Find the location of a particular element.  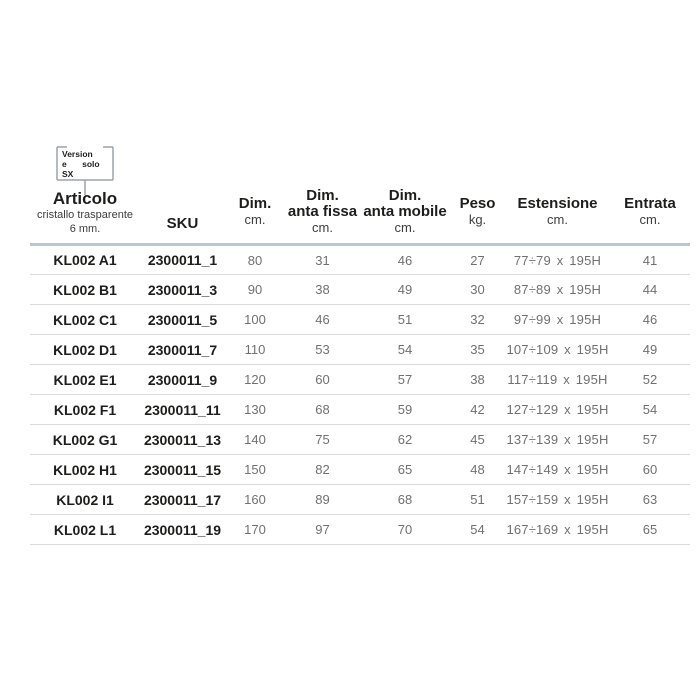

column-title: Entrata is located at coordinates (650, 203).